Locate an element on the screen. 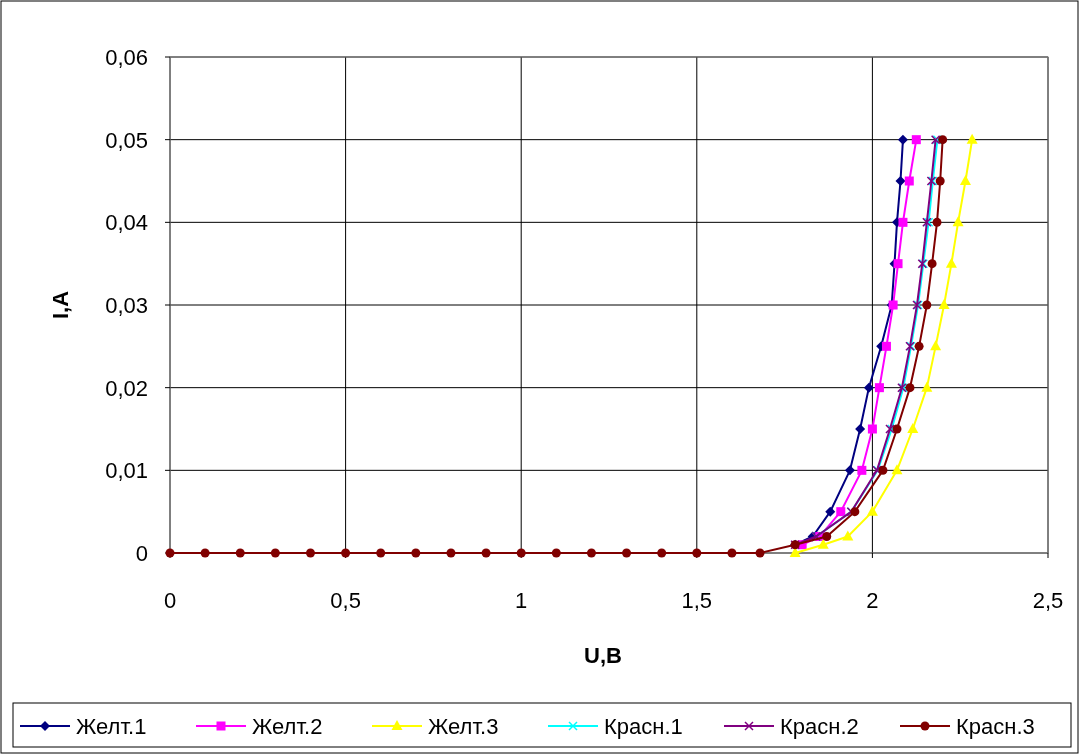 The image size is (1079, 754). y-tick-label: 0,04 is located at coordinates (126, 223).